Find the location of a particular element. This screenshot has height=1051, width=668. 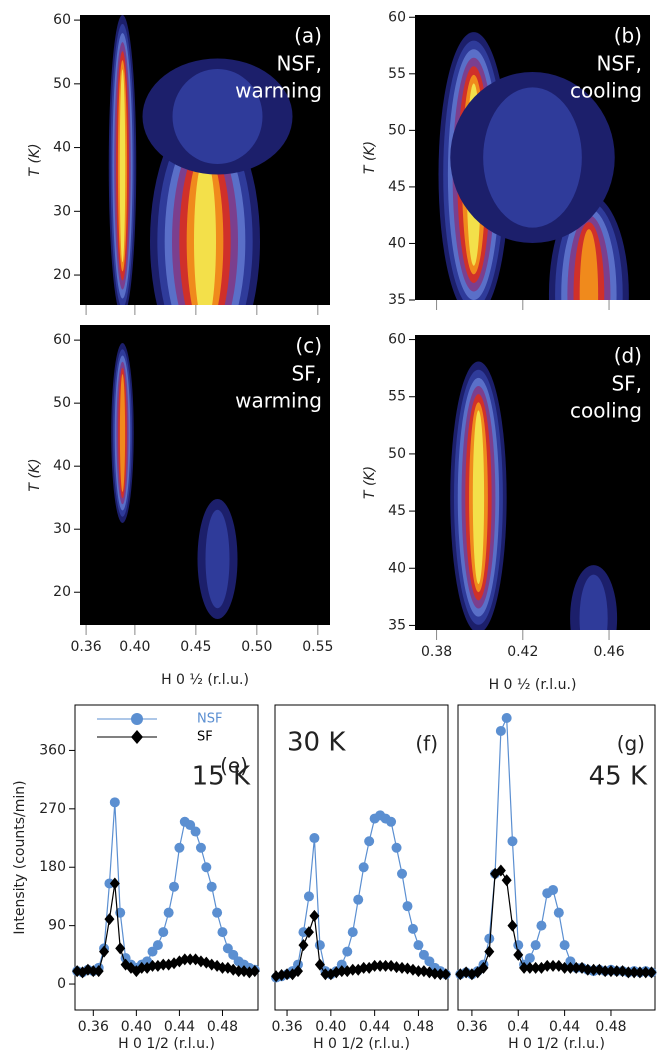

panel-label: (f) is located at coordinates (426, 744).